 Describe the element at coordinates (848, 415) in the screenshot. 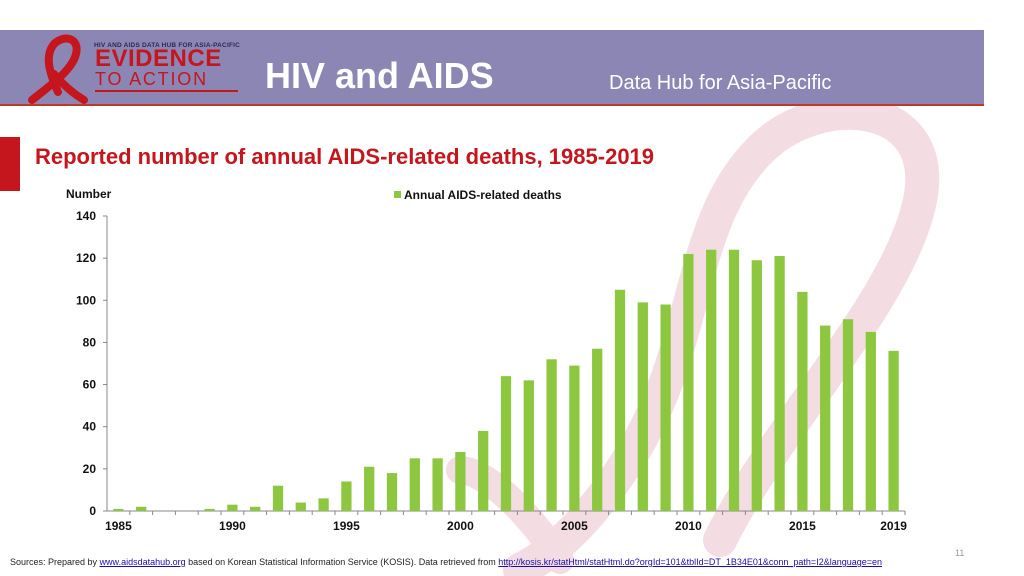

I see `bar-2017` at that location.